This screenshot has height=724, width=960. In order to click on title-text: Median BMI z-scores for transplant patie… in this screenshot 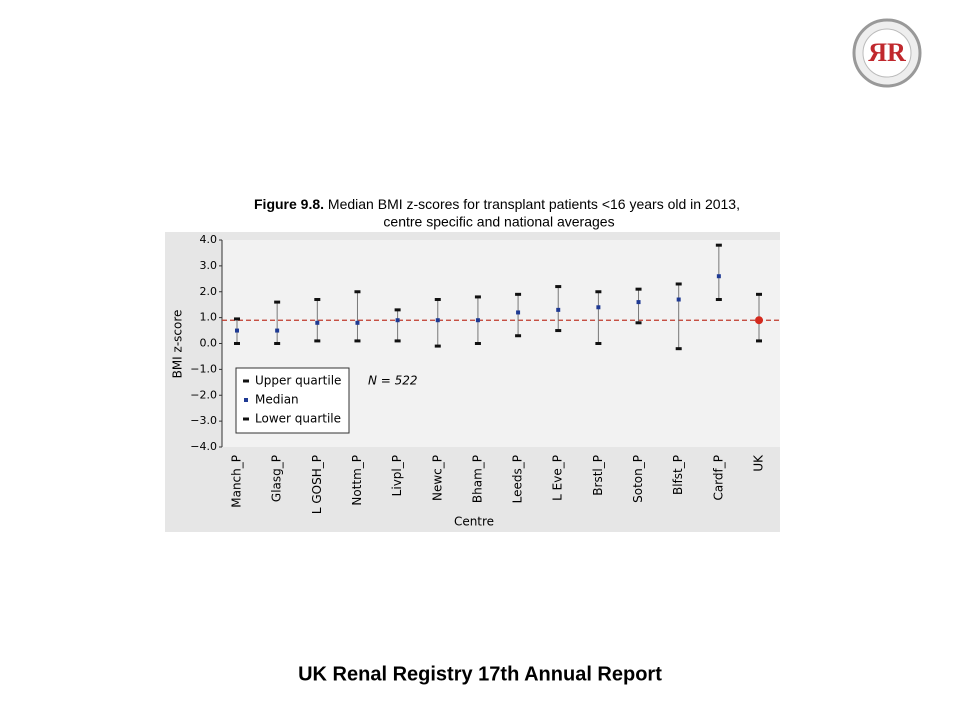, I will do `click(534, 204)`.